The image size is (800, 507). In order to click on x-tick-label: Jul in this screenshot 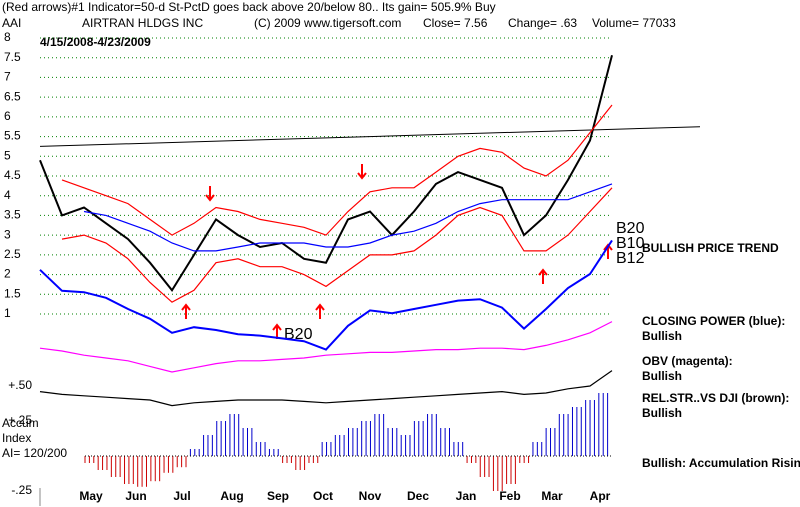, I will do `click(181, 496)`.